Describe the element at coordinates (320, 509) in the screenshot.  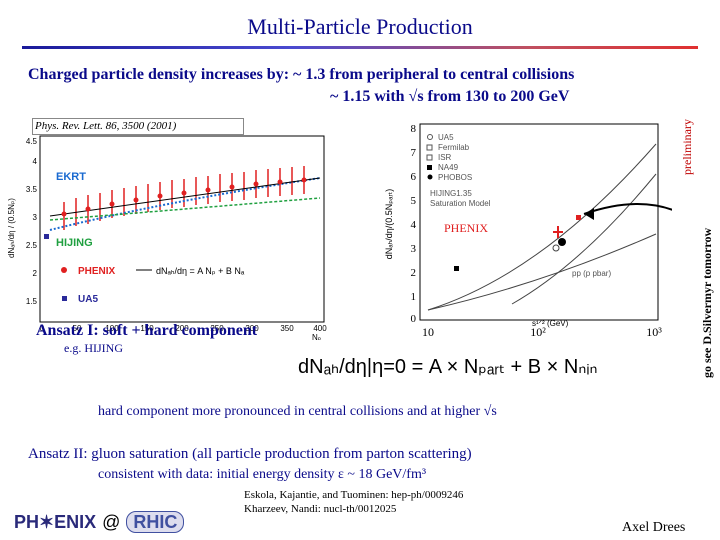
I see `reference-line: Kharzeev, Nandi: nucl-th/0012025` at that location.